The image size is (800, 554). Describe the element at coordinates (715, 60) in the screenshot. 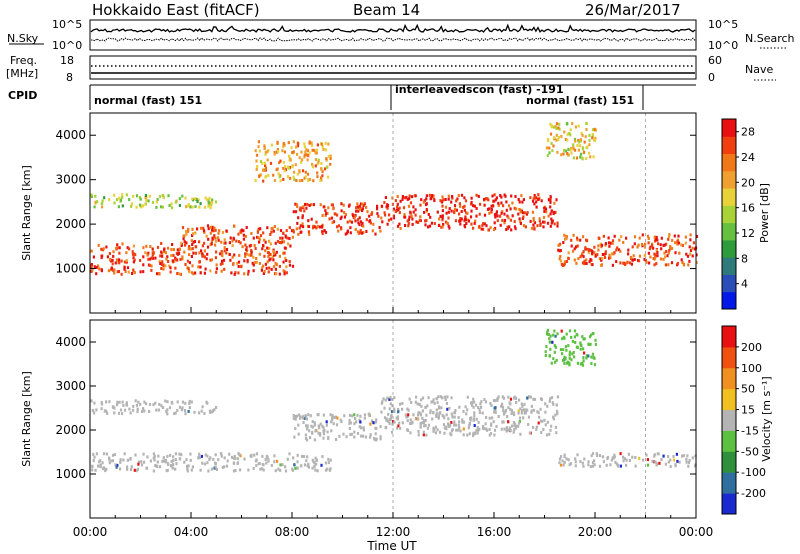

I see `nave-tick-top: 60` at that location.